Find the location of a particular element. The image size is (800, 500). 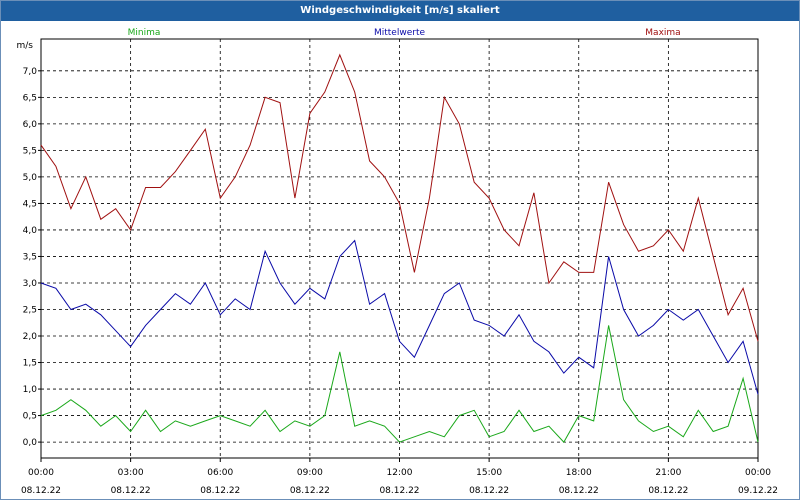

y-tick-label: 6,5 is located at coordinates (30, 98).